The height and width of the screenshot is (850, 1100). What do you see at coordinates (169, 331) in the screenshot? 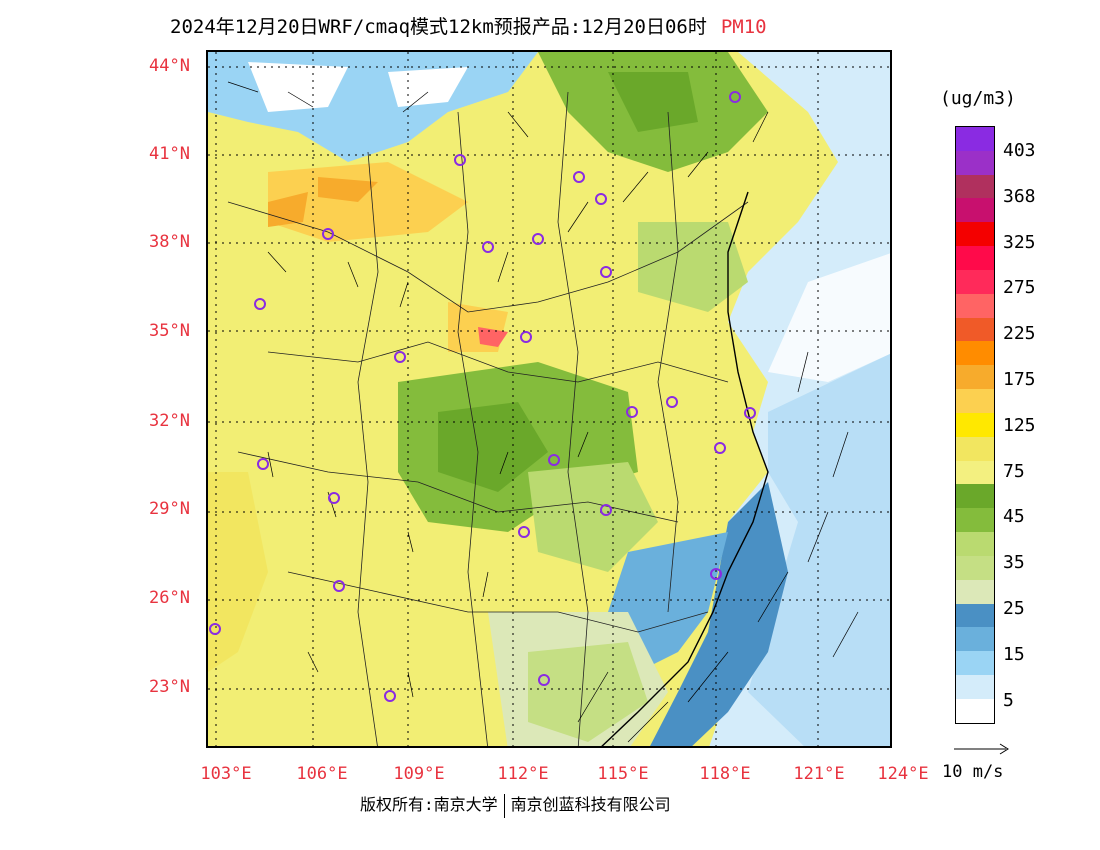
I see `lat-label-35: 35°N` at bounding box center [169, 331].